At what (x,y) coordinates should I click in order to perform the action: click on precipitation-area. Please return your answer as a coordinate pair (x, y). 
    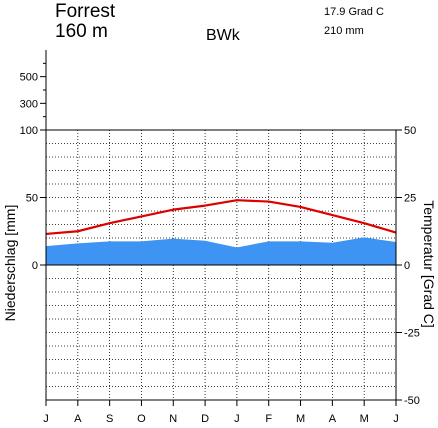
    Looking at the image, I should click on (221, 251).